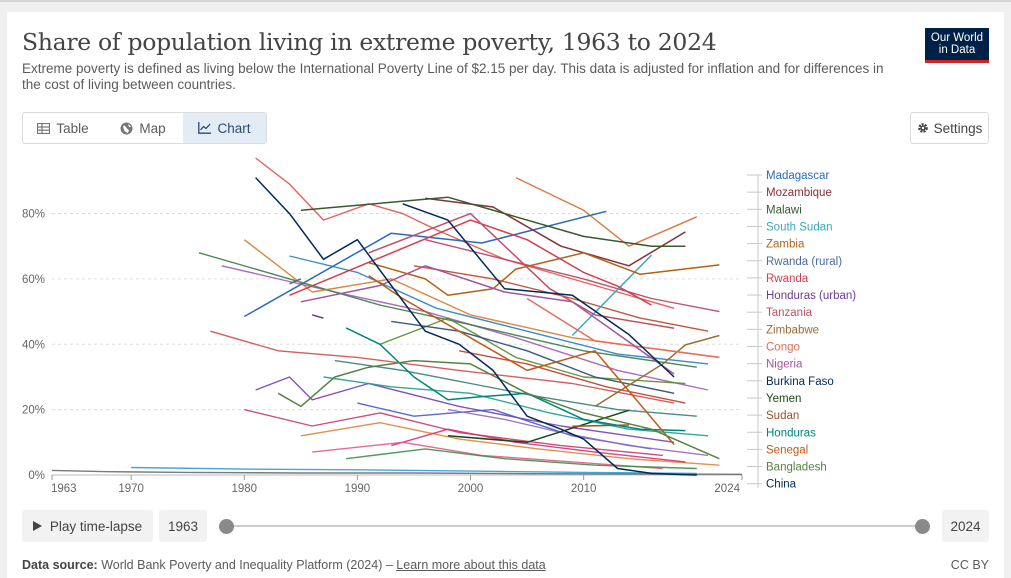  I want to click on legend-label-honduras-urban-: Honduras (urban), so click(811, 296).